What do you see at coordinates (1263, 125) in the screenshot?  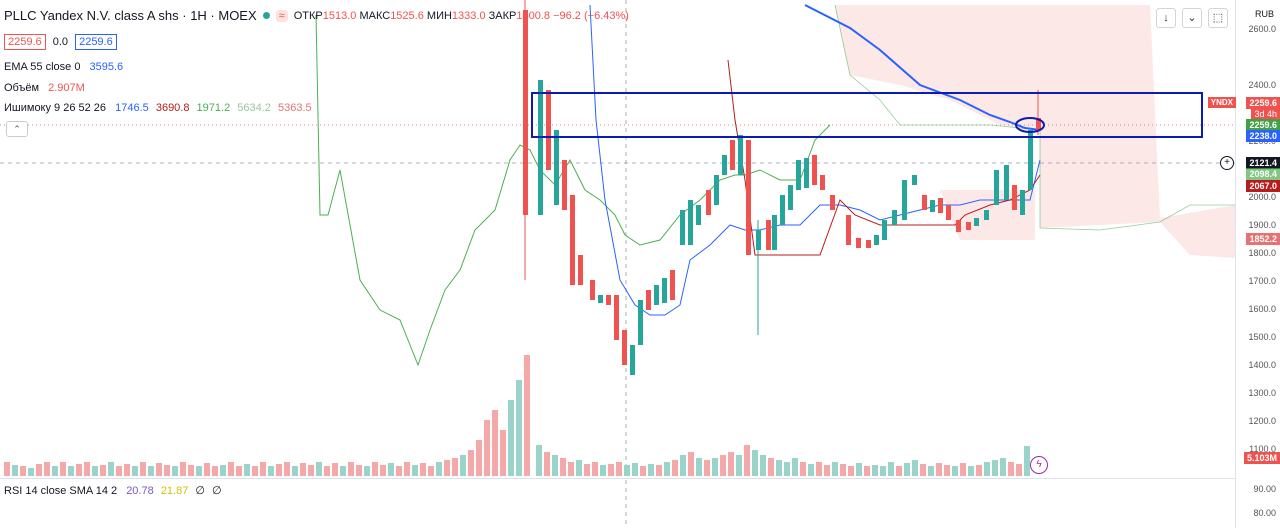 I see `green-price-tag: 2259.6` at bounding box center [1263, 125].